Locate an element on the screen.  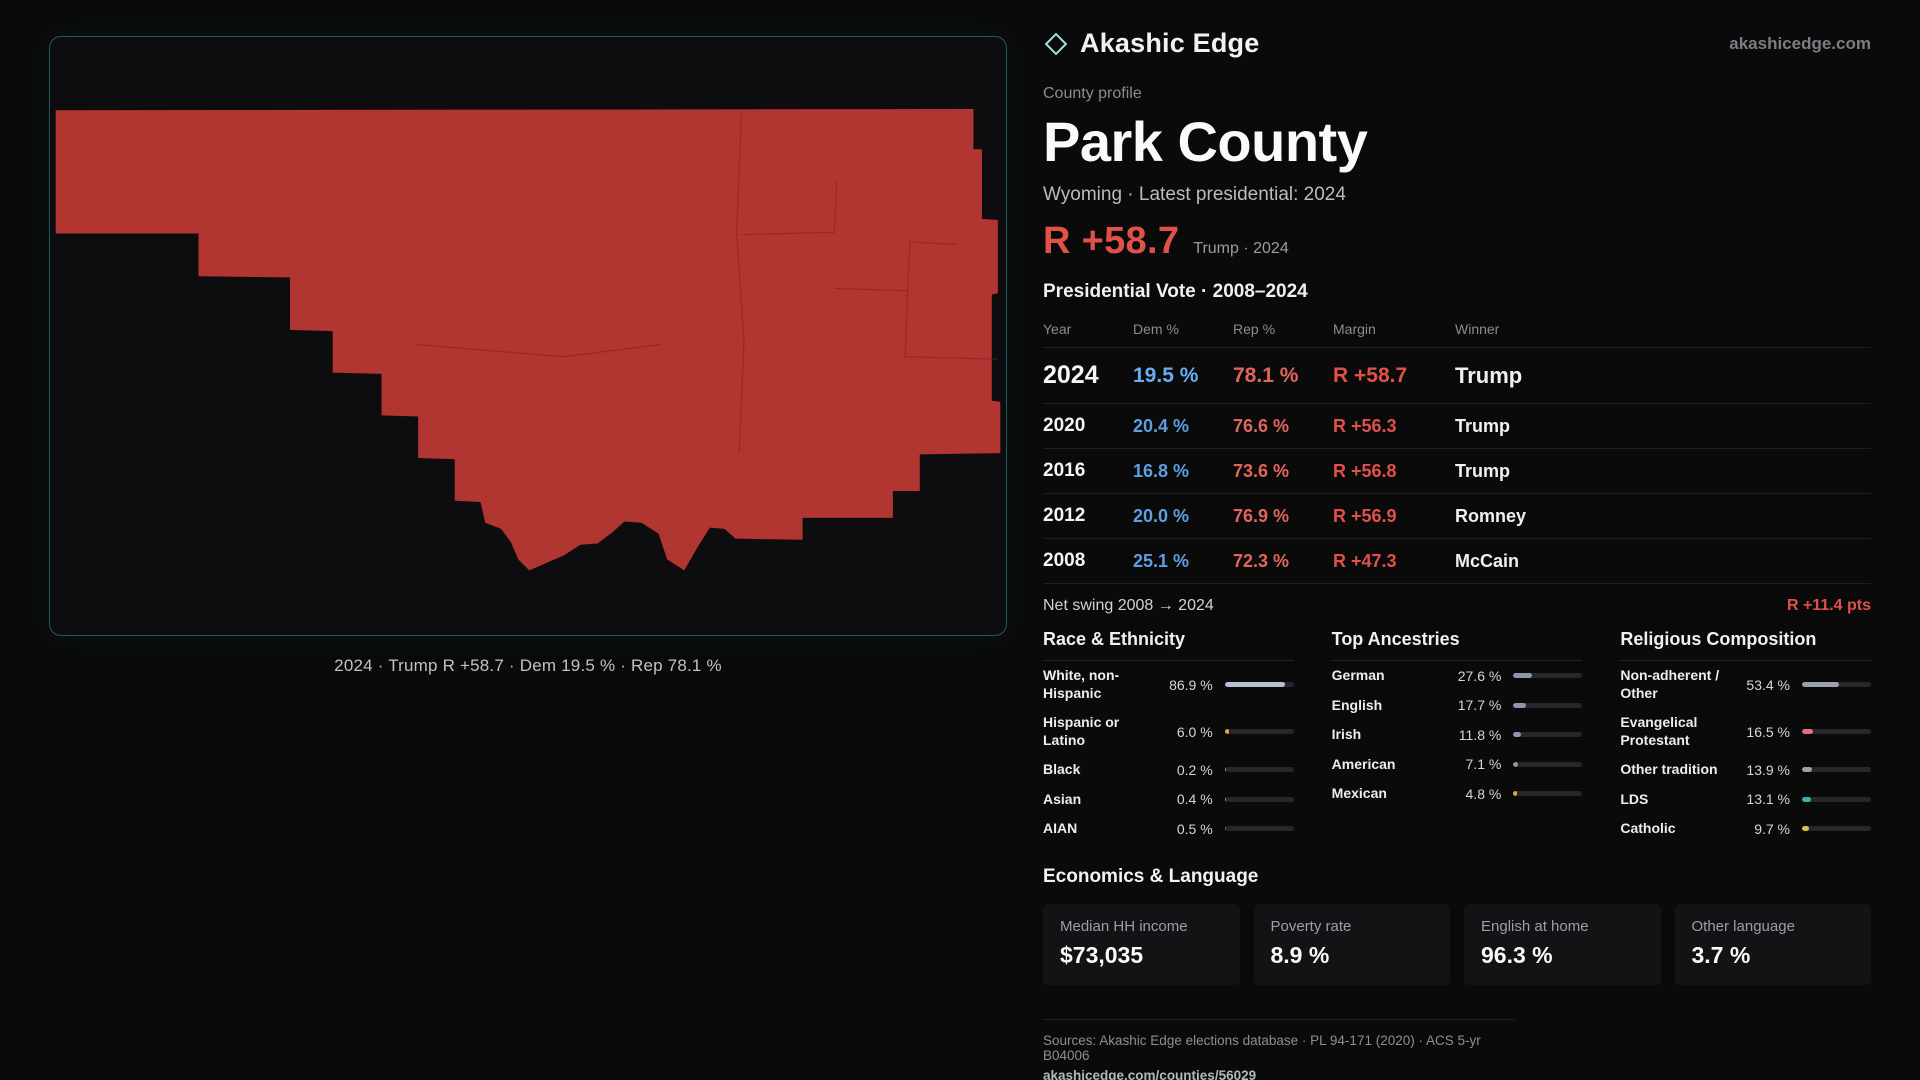
vote-rep: 72.3 % is located at coordinates (1261, 560).